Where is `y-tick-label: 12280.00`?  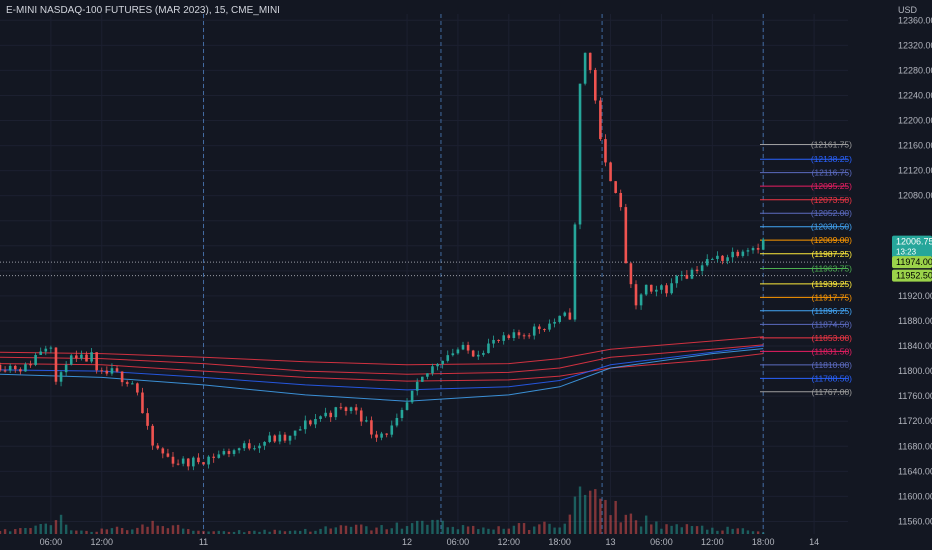 y-tick-label: 12280.00 is located at coordinates (915, 70).